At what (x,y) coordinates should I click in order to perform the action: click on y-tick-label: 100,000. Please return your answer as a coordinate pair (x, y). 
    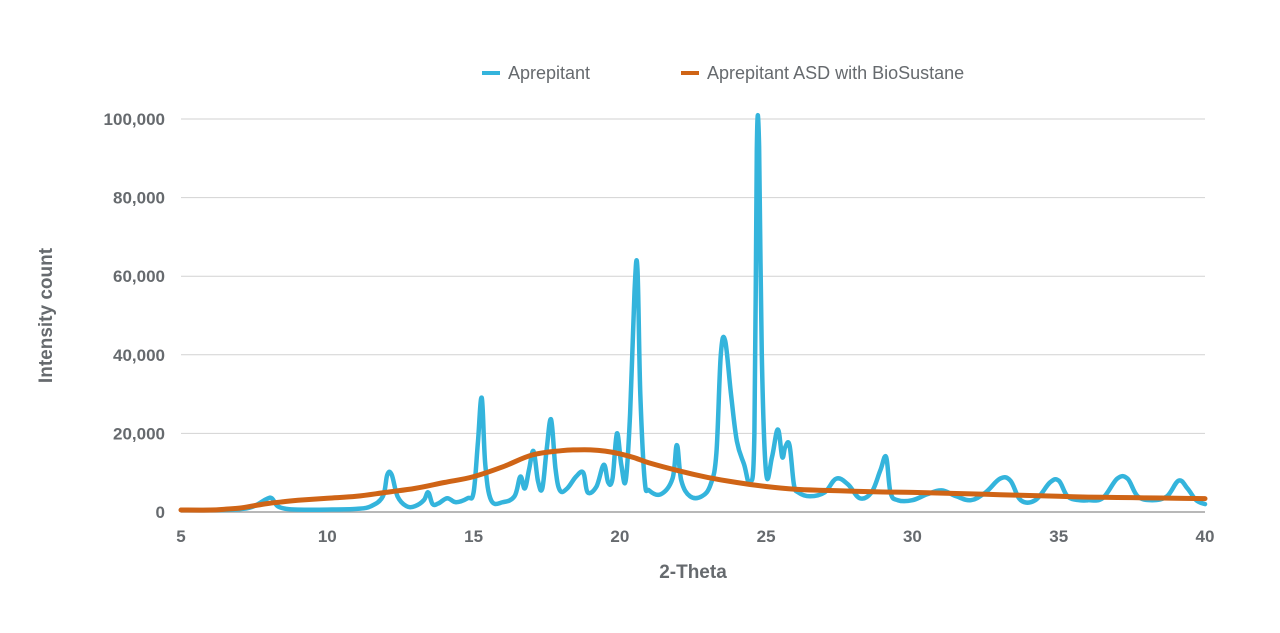
    Looking at the image, I should click on (134, 119).